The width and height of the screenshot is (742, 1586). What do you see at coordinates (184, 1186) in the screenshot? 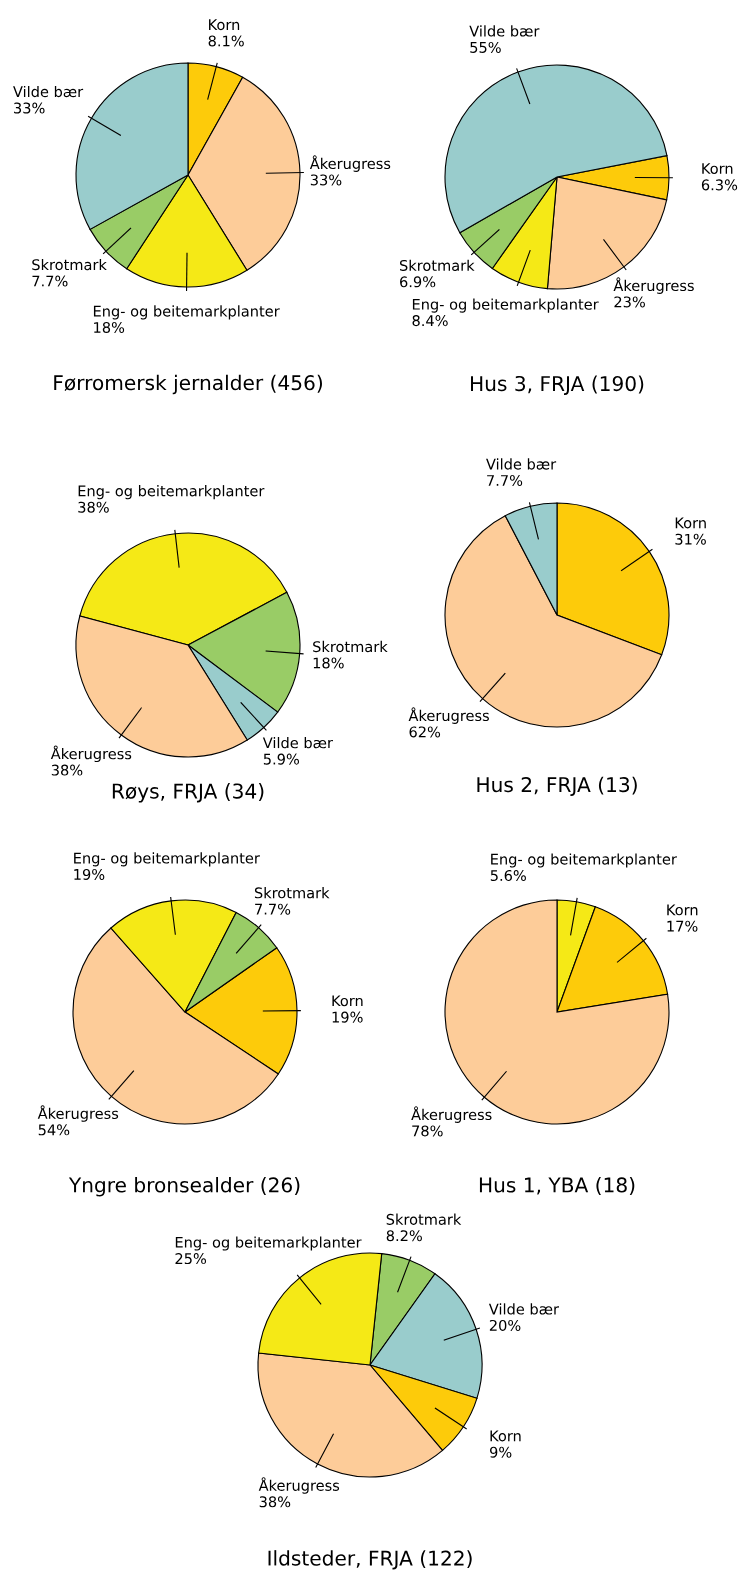
I see `text: Yngre bronsealder (26)` at bounding box center [184, 1186].